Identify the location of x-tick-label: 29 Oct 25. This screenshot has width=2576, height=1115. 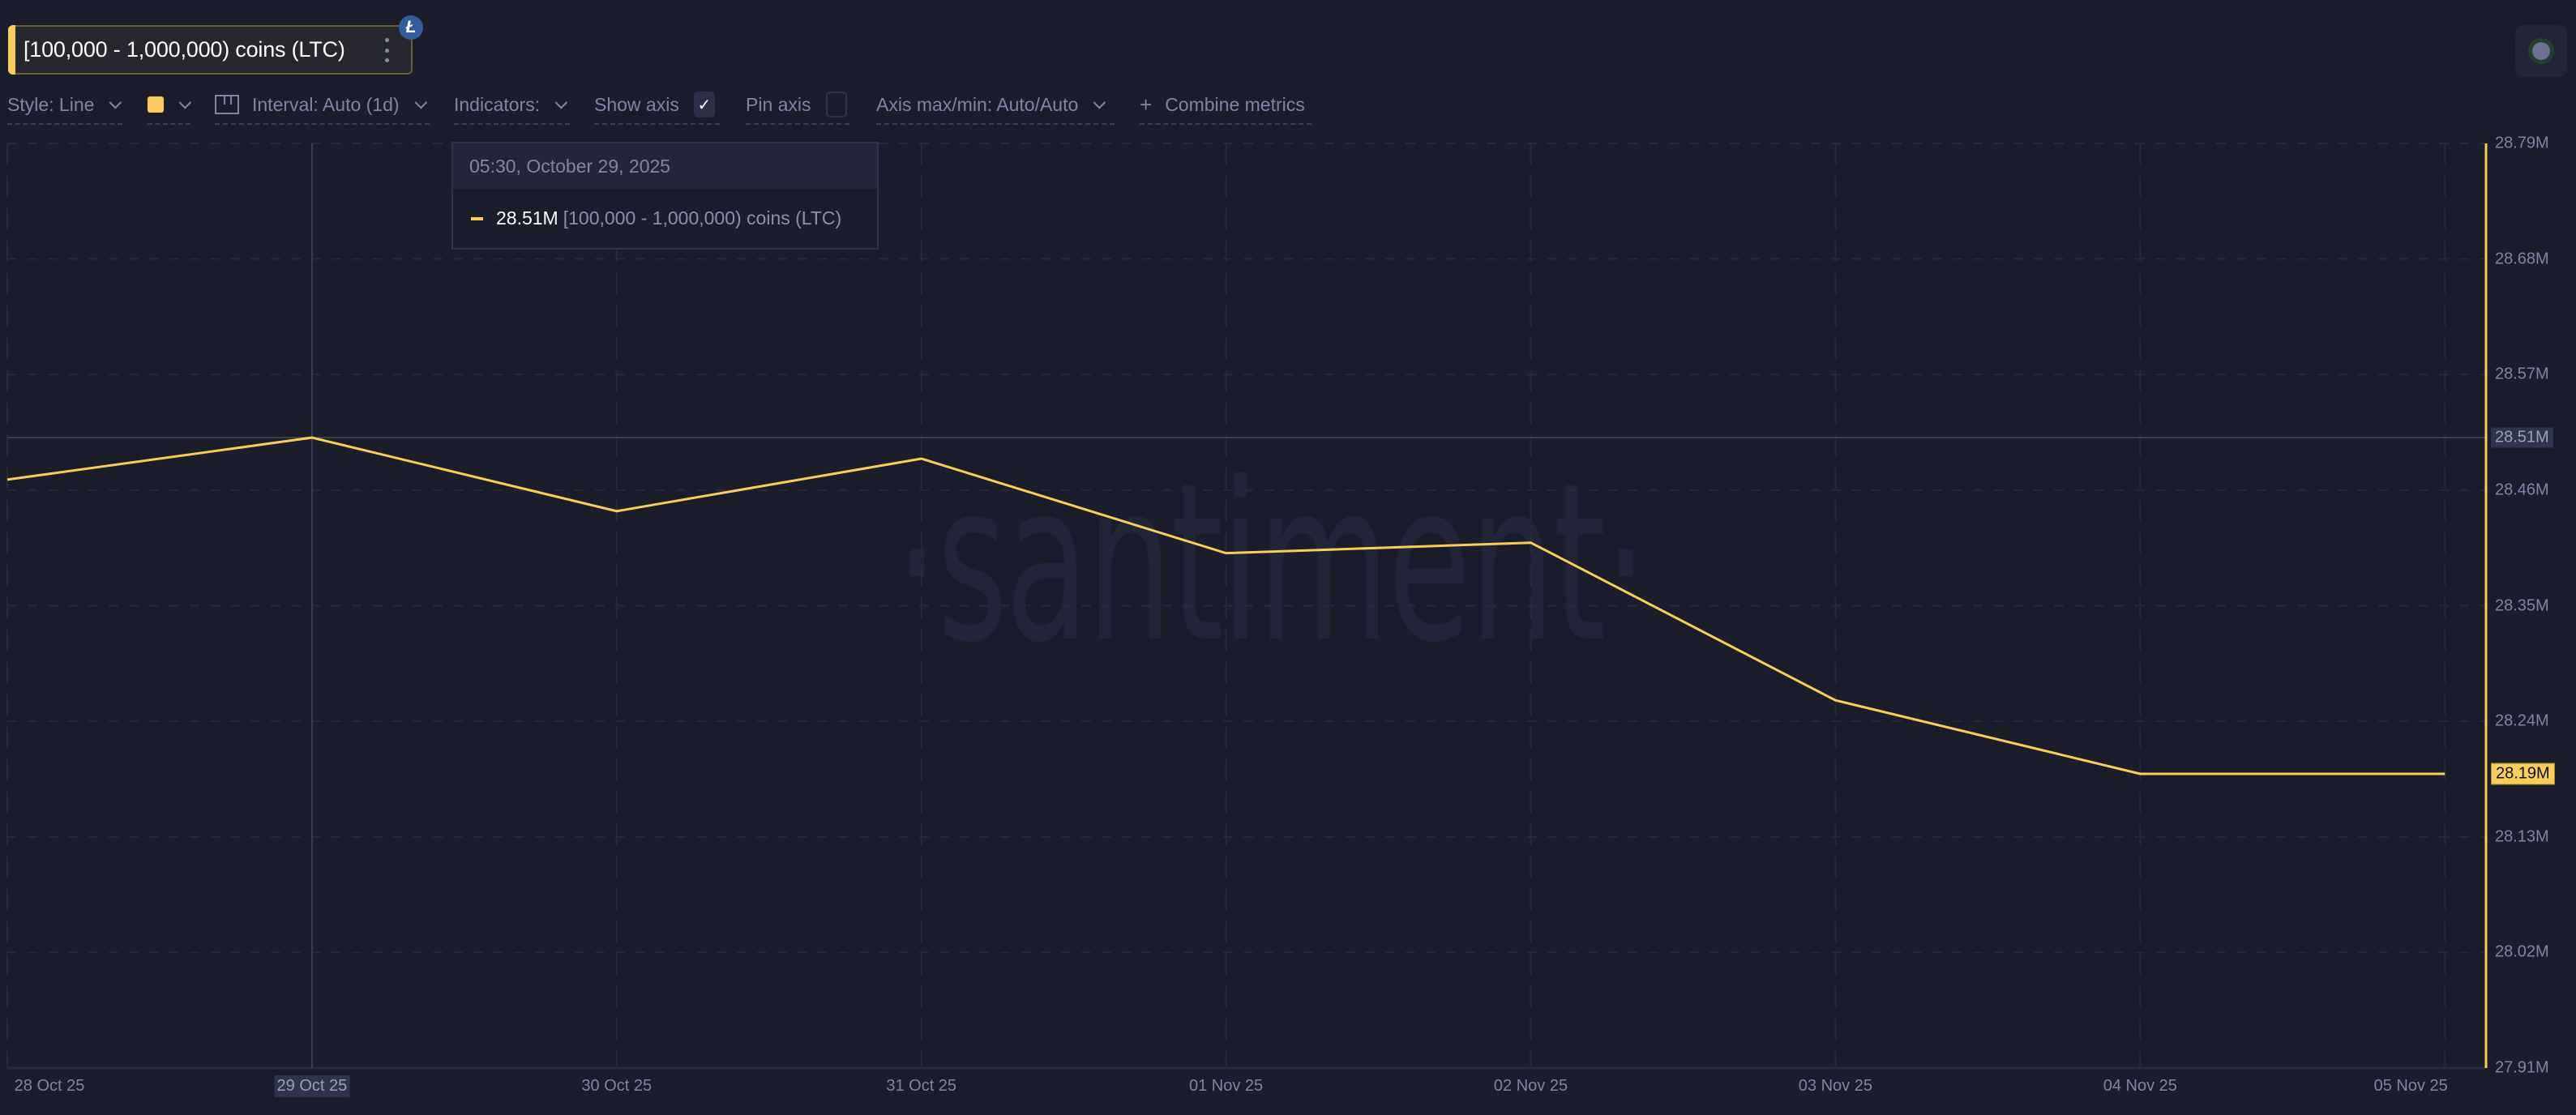
(312, 1086).